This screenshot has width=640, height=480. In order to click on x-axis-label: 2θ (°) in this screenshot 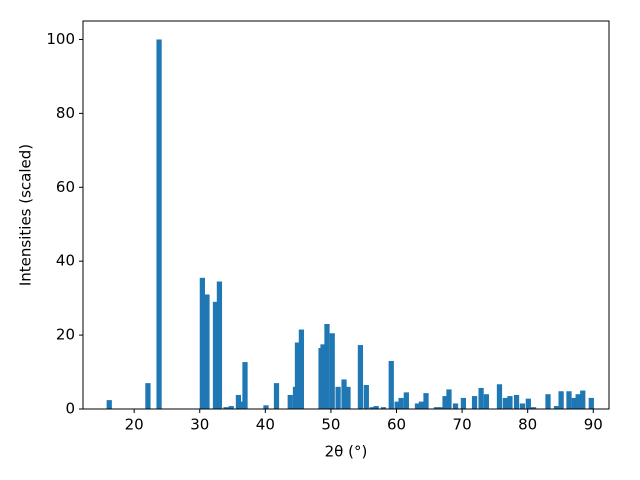, I will do `click(346, 452)`.